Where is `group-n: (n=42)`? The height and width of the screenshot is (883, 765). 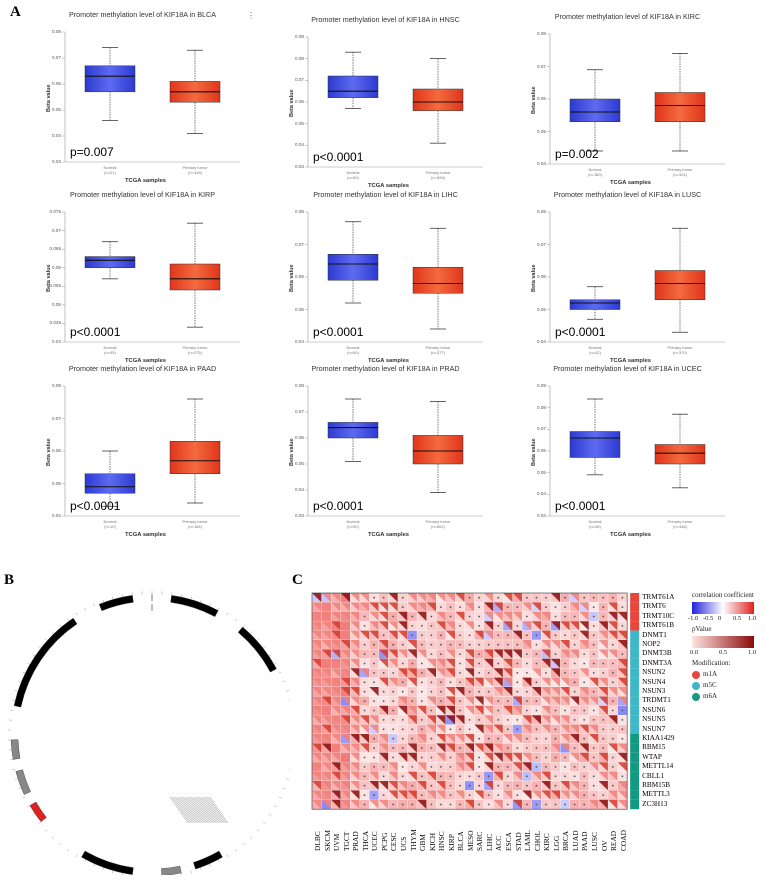 group-n: (n=42) is located at coordinates (595, 352).